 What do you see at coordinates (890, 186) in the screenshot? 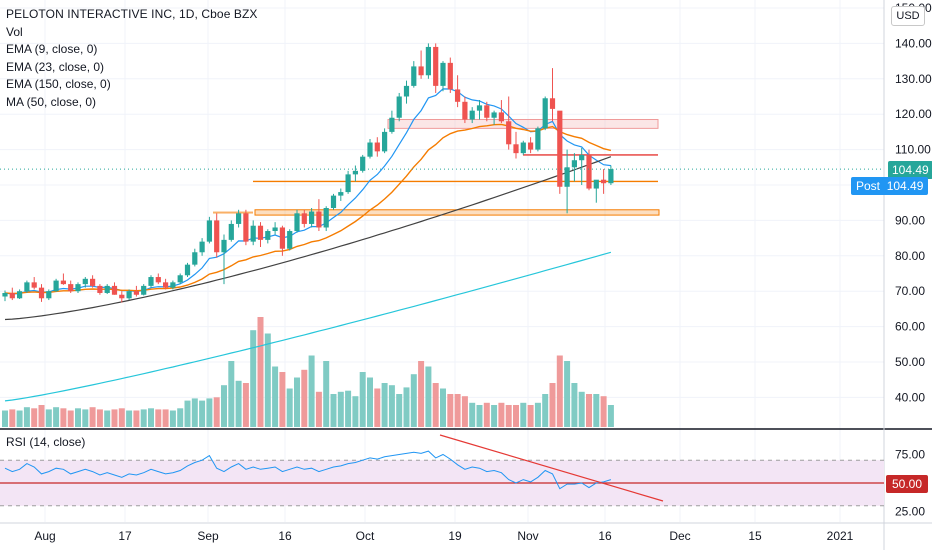
I see `post-market-tag: Post 104.49` at bounding box center [890, 186].